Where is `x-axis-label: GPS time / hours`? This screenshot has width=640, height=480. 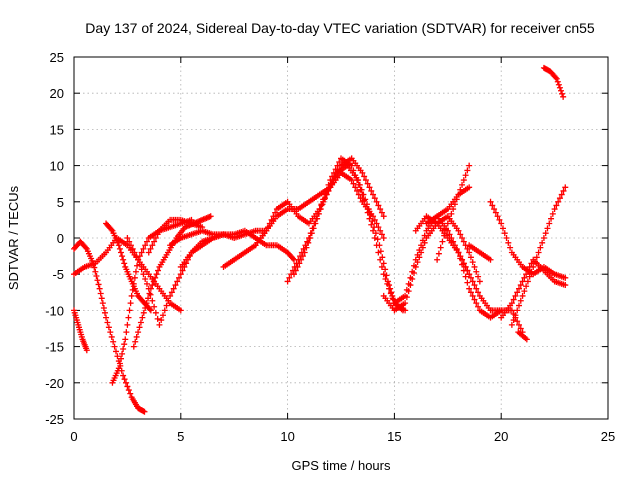
x-axis-label: GPS time / hours is located at coordinates (341, 465).